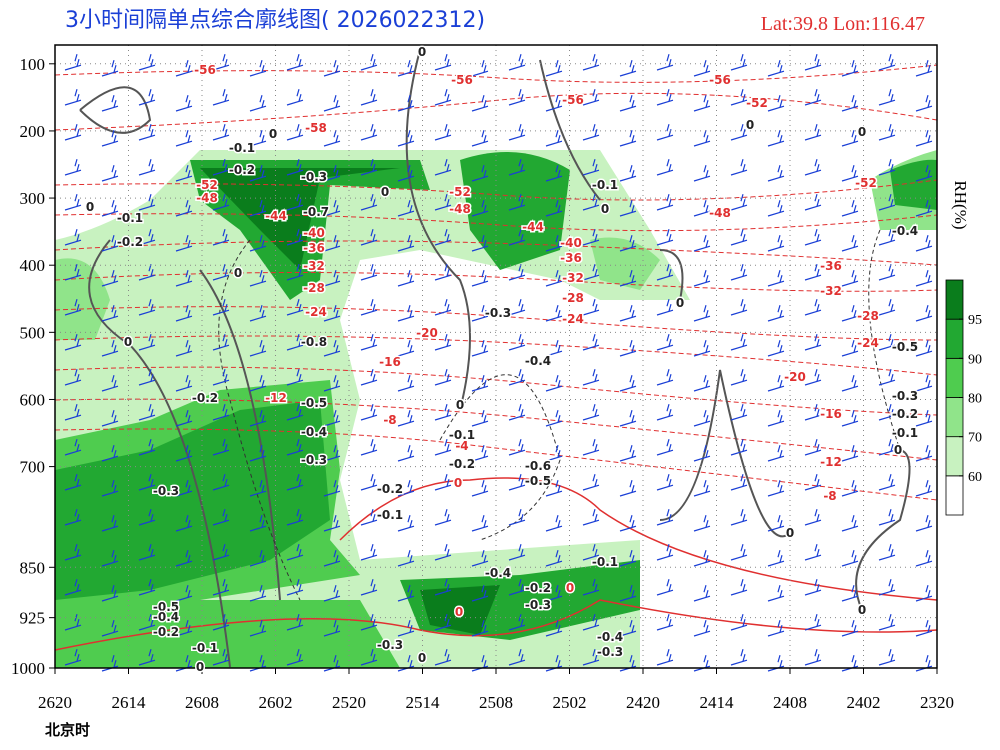 This screenshot has width=1000, height=750. What do you see at coordinates (349, 702) in the screenshot?
I see `x-tick-label: 2520` at bounding box center [349, 702].